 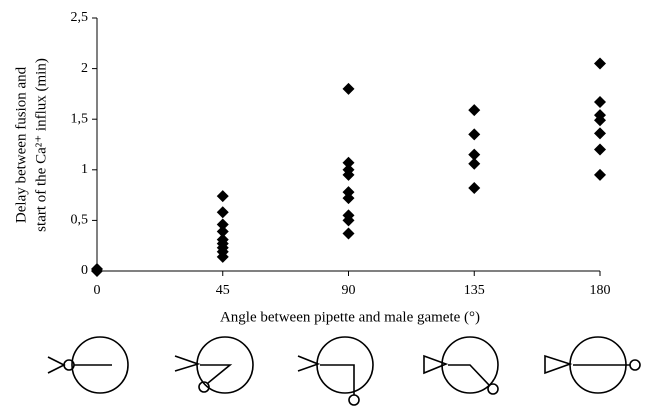 I want to click on x-tick-label: 0, so click(x=97, y=290).